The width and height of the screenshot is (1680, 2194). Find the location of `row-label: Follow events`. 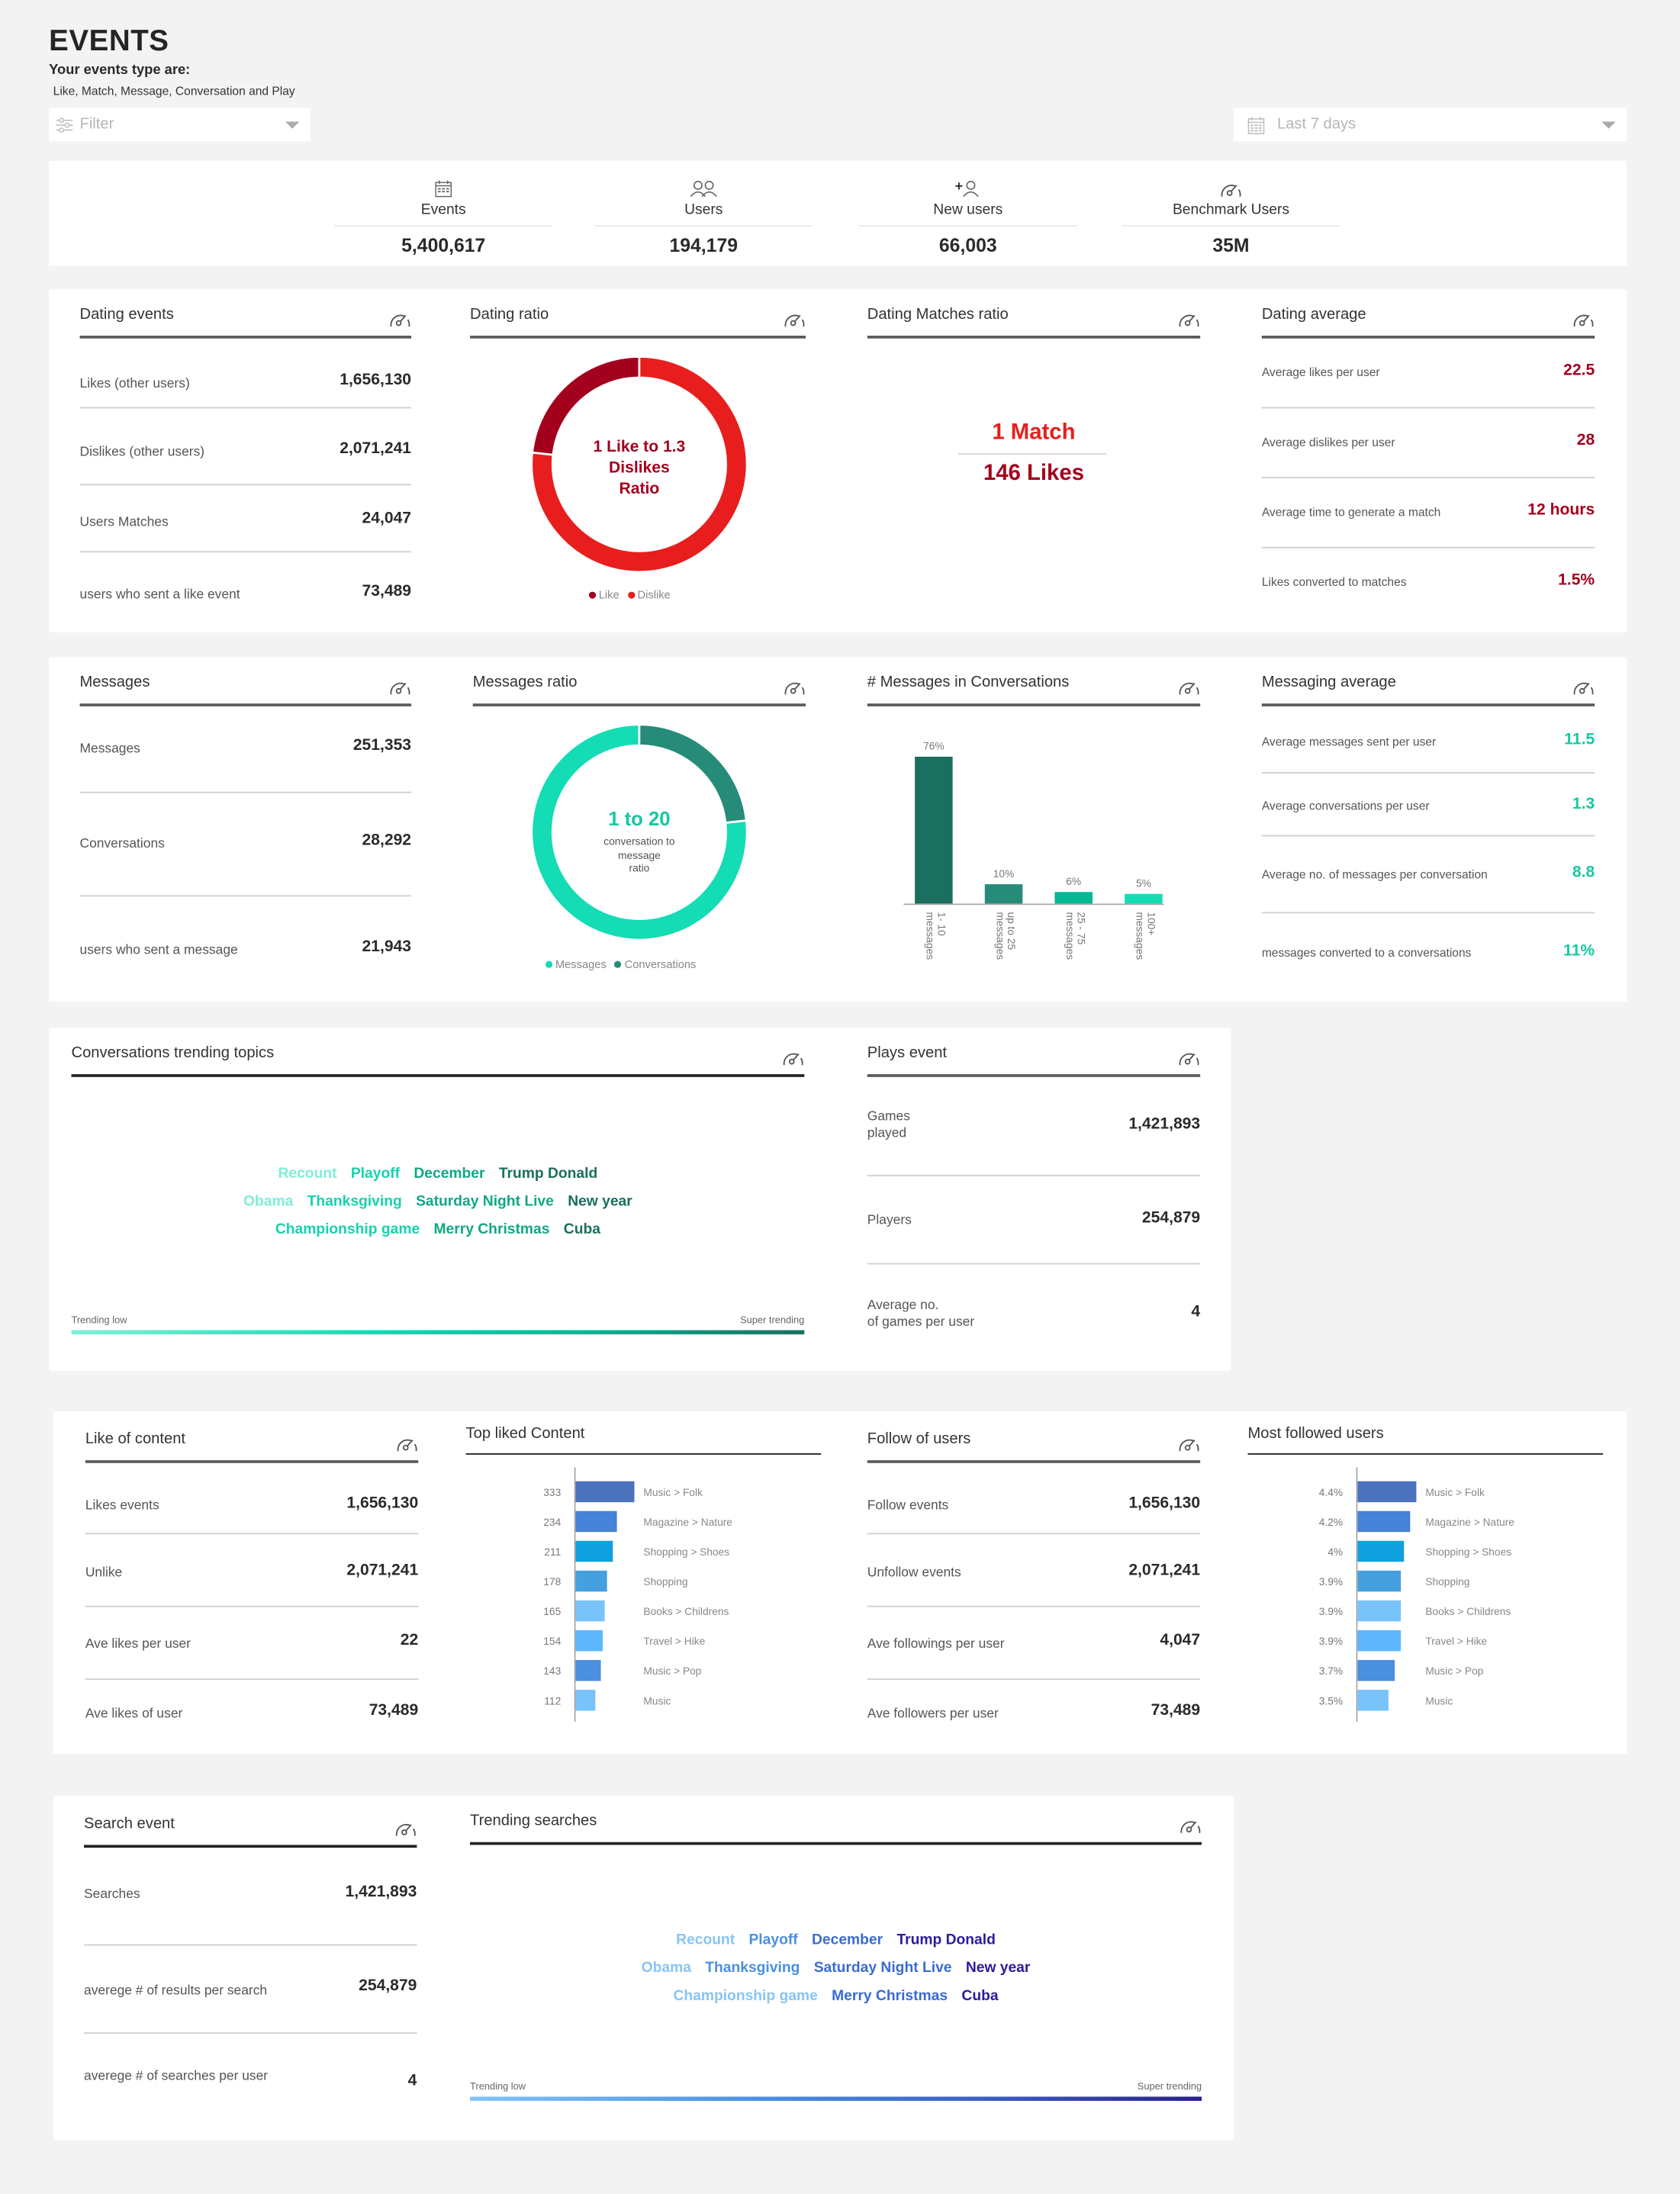

row-label: Follow events is located at coordinates (908, 1506).